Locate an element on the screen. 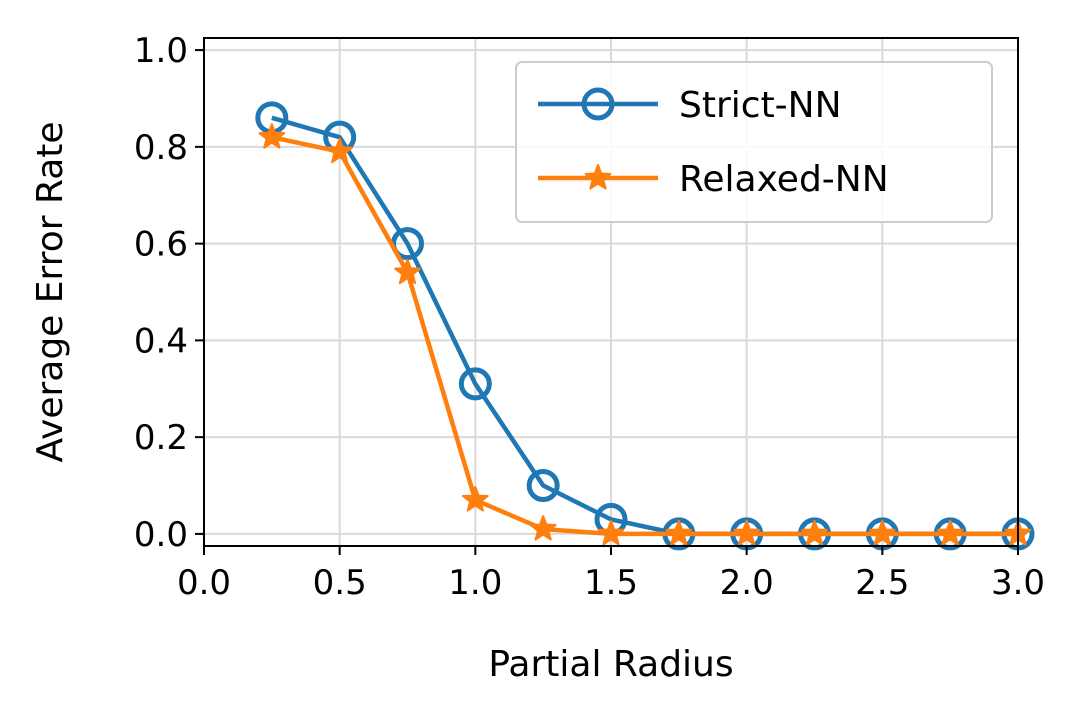  y-tick-label: 0.8 is located at coordinates (161, 148).